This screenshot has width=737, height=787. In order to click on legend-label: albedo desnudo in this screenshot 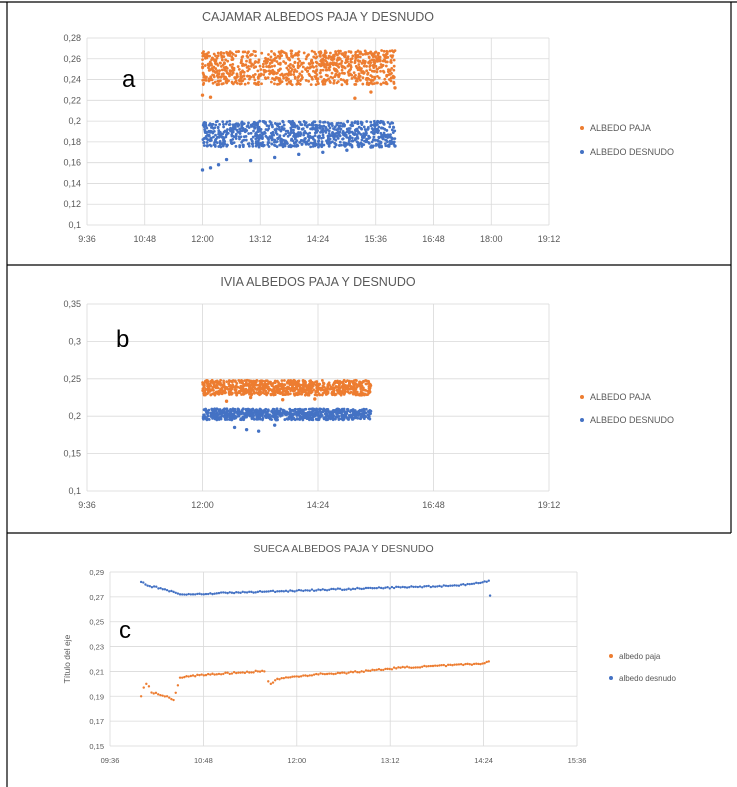, I will do `click(647, 678)`.